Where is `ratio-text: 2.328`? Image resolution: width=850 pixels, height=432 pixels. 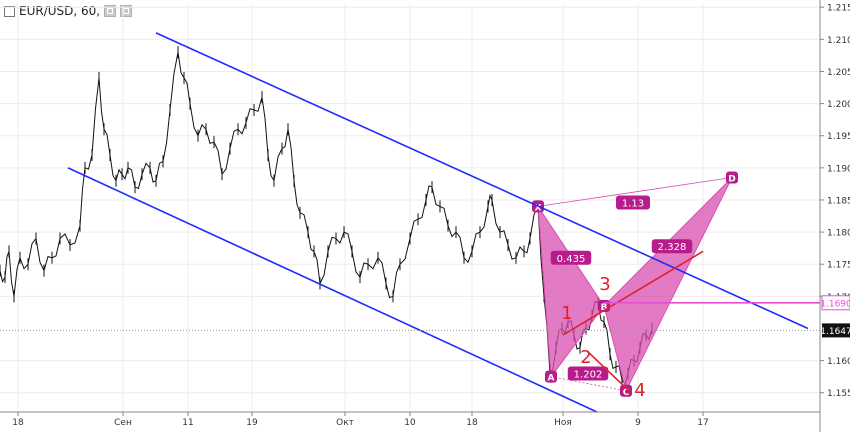 ratio-text: 2.328 is located at coordinates (672, 247).